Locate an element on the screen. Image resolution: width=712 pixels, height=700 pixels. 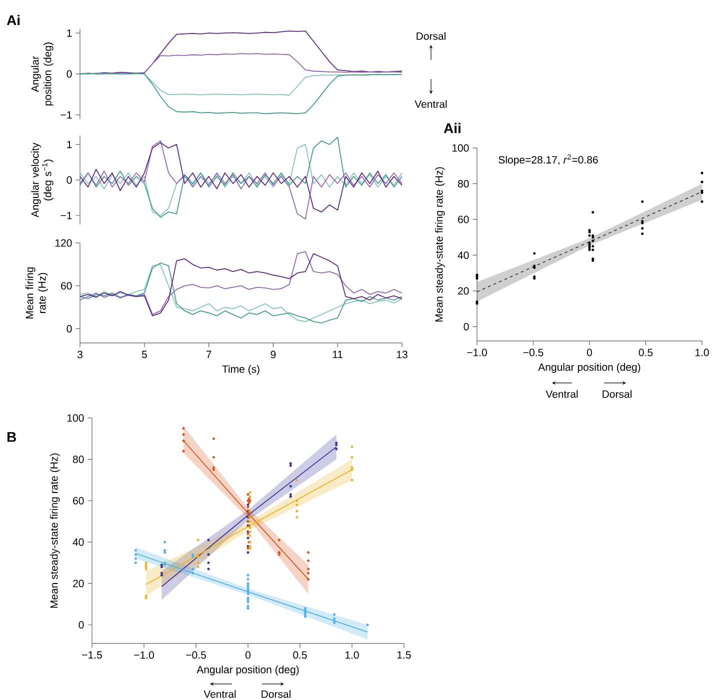
x-axis-title: Time (s) is located at coordinates (241, 370).